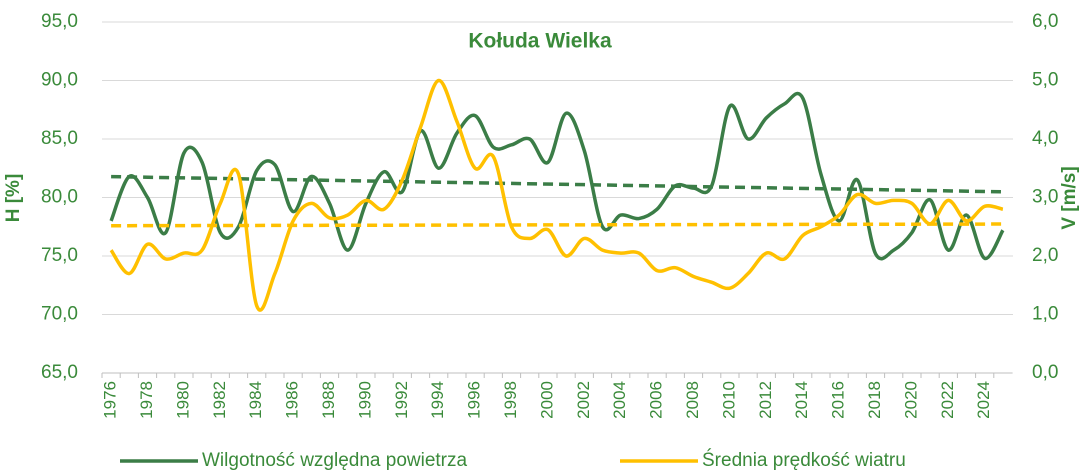 This screenshot has height=470, width=1084. I want to click on legend-label: Wilgotność względna powietrza, so click(335, 460).